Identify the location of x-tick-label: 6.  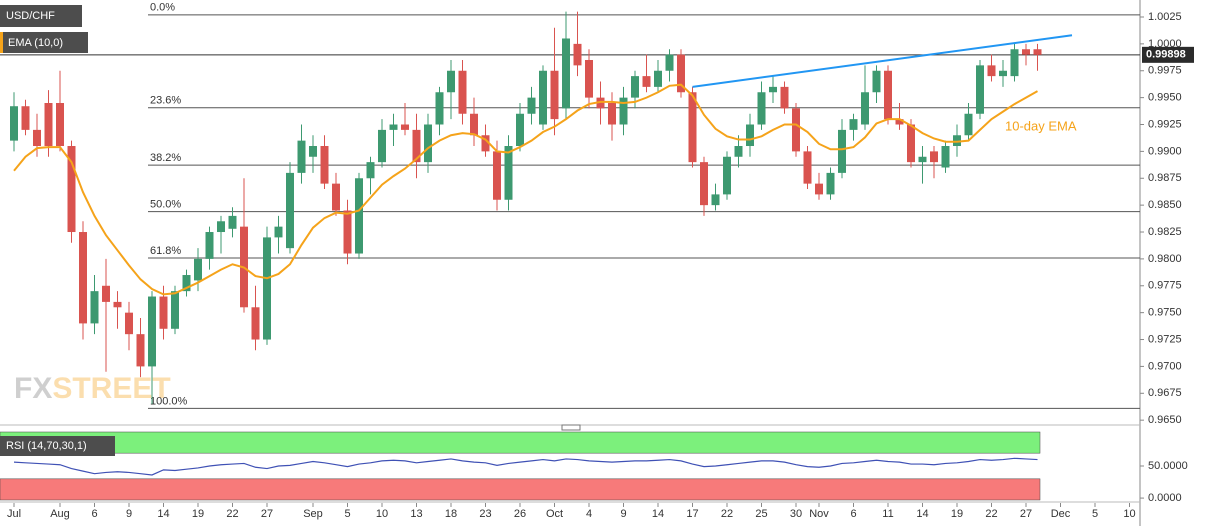
(853, 514).